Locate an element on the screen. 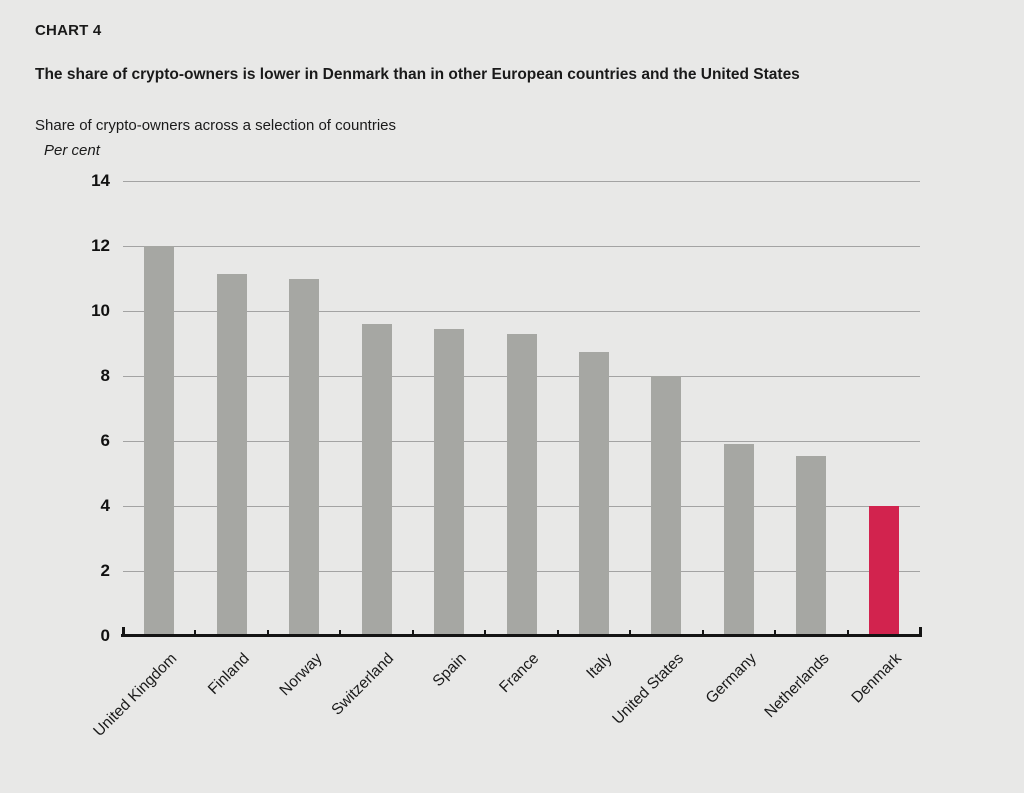 The height and width of the screenshot is (793, 1024). x-axis-label-spain: Spain is located at coordinates (450, 670).